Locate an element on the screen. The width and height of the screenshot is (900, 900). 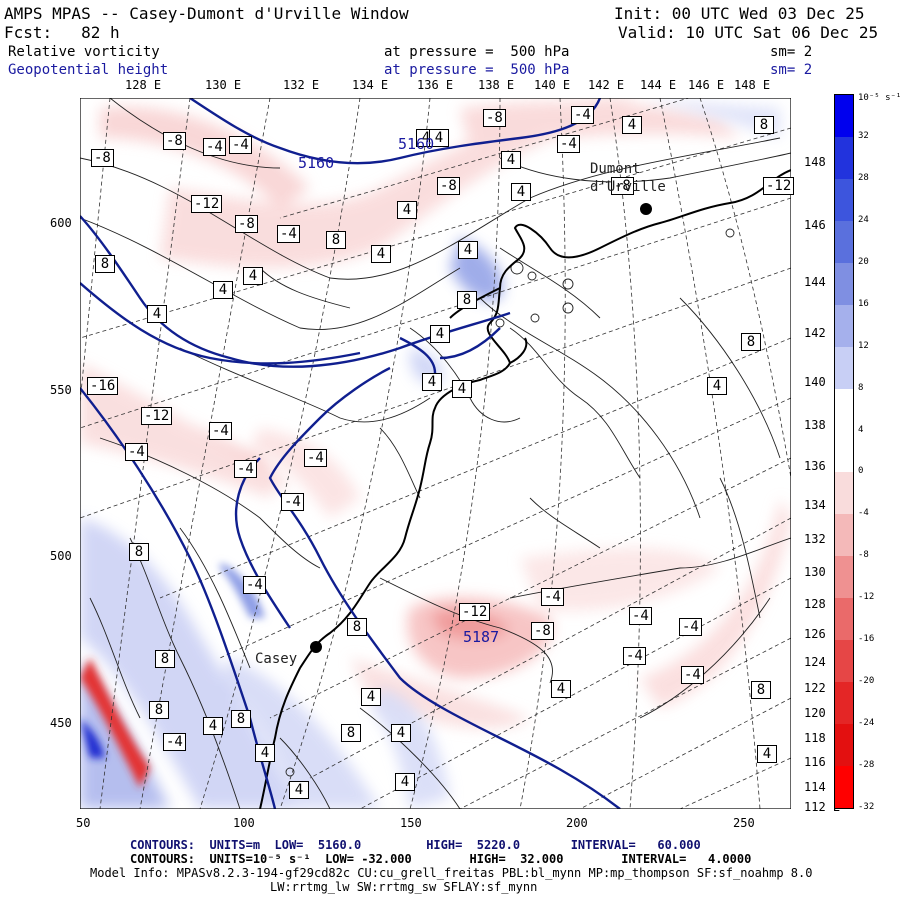
forecast-hour: Fcst: 82 h is located at coordinates (62, 32).